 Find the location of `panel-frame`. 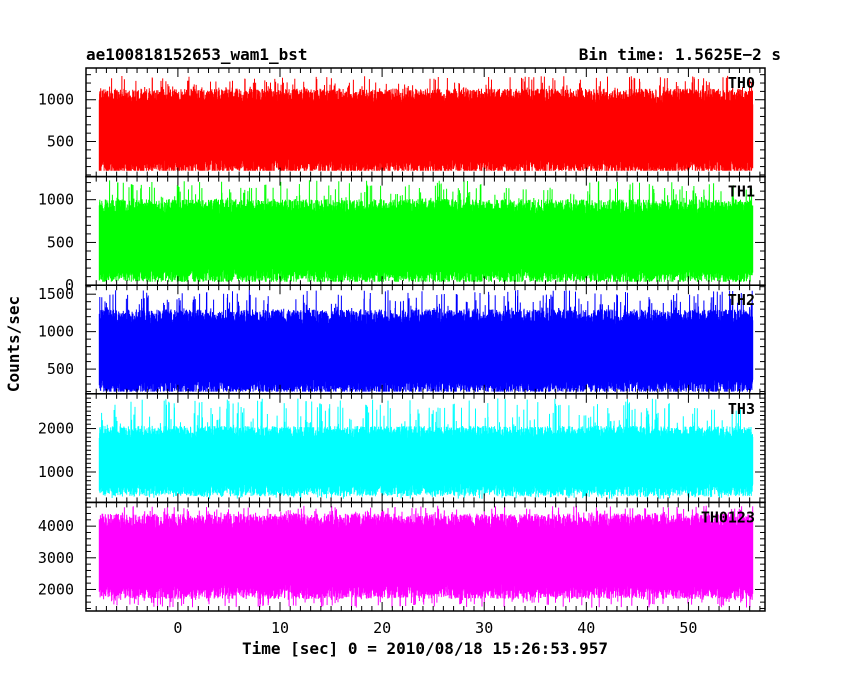

panel-frame is located at coordinates (425, 556).